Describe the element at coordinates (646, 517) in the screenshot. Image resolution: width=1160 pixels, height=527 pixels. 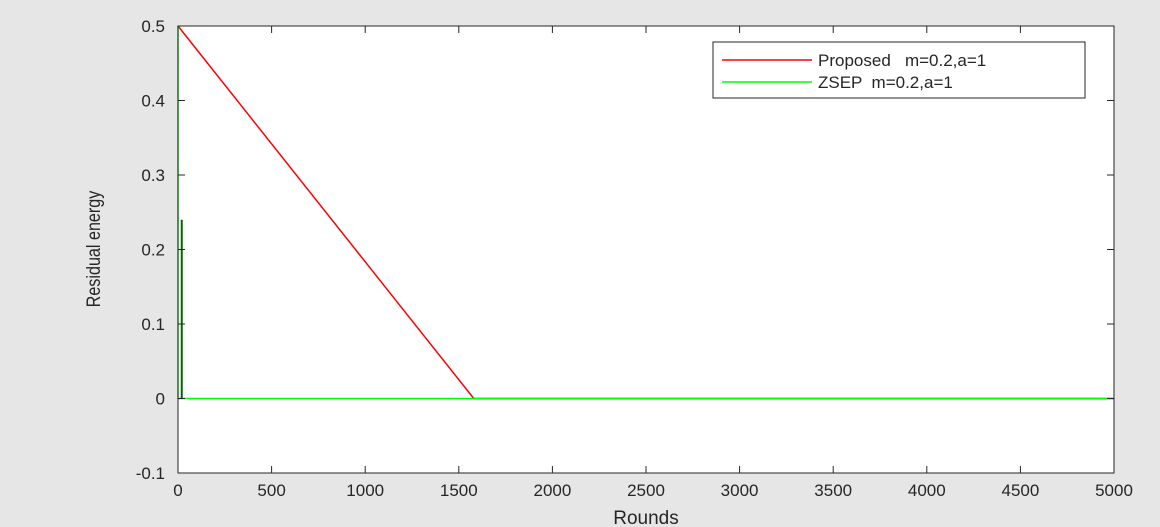
I see `x-axis-label: Rounds` at that location.